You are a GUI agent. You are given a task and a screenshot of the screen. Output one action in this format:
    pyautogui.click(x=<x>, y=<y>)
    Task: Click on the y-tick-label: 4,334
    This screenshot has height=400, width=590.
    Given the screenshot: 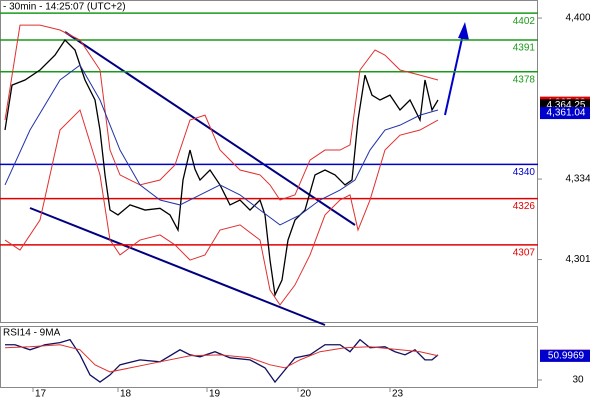 What is the action you would take?
    pyautogui.click(x=577, y=179)
    